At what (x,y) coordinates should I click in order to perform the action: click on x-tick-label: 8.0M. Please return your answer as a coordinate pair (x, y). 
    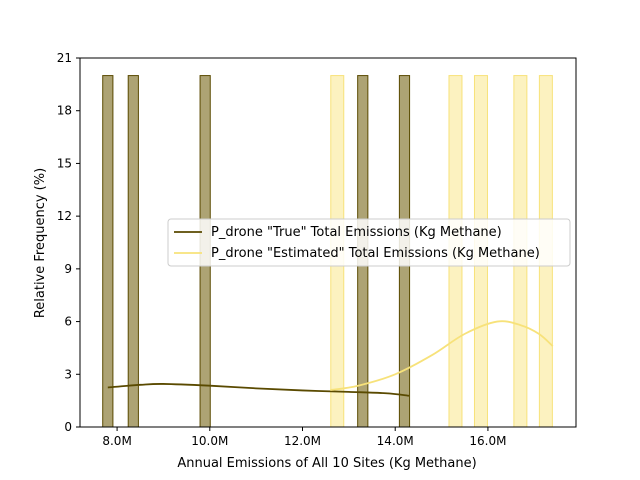
    Looking at the image, I should click on (116, 441).